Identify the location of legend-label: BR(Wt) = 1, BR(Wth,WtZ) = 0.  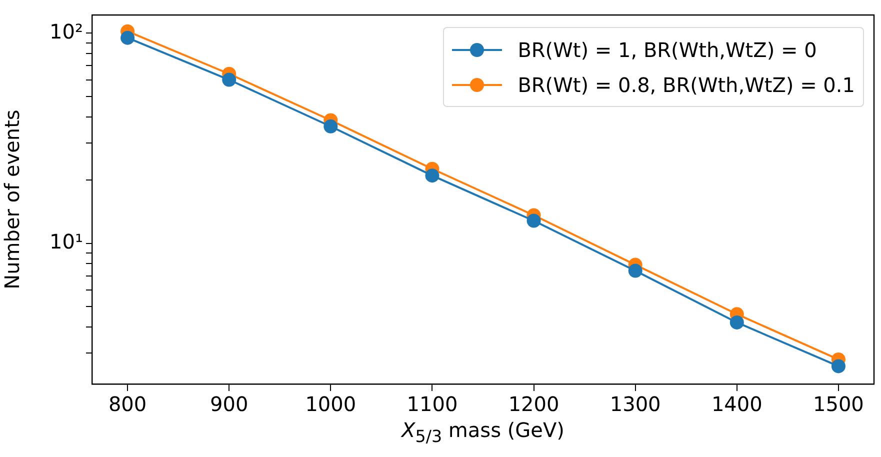
(667, 50).